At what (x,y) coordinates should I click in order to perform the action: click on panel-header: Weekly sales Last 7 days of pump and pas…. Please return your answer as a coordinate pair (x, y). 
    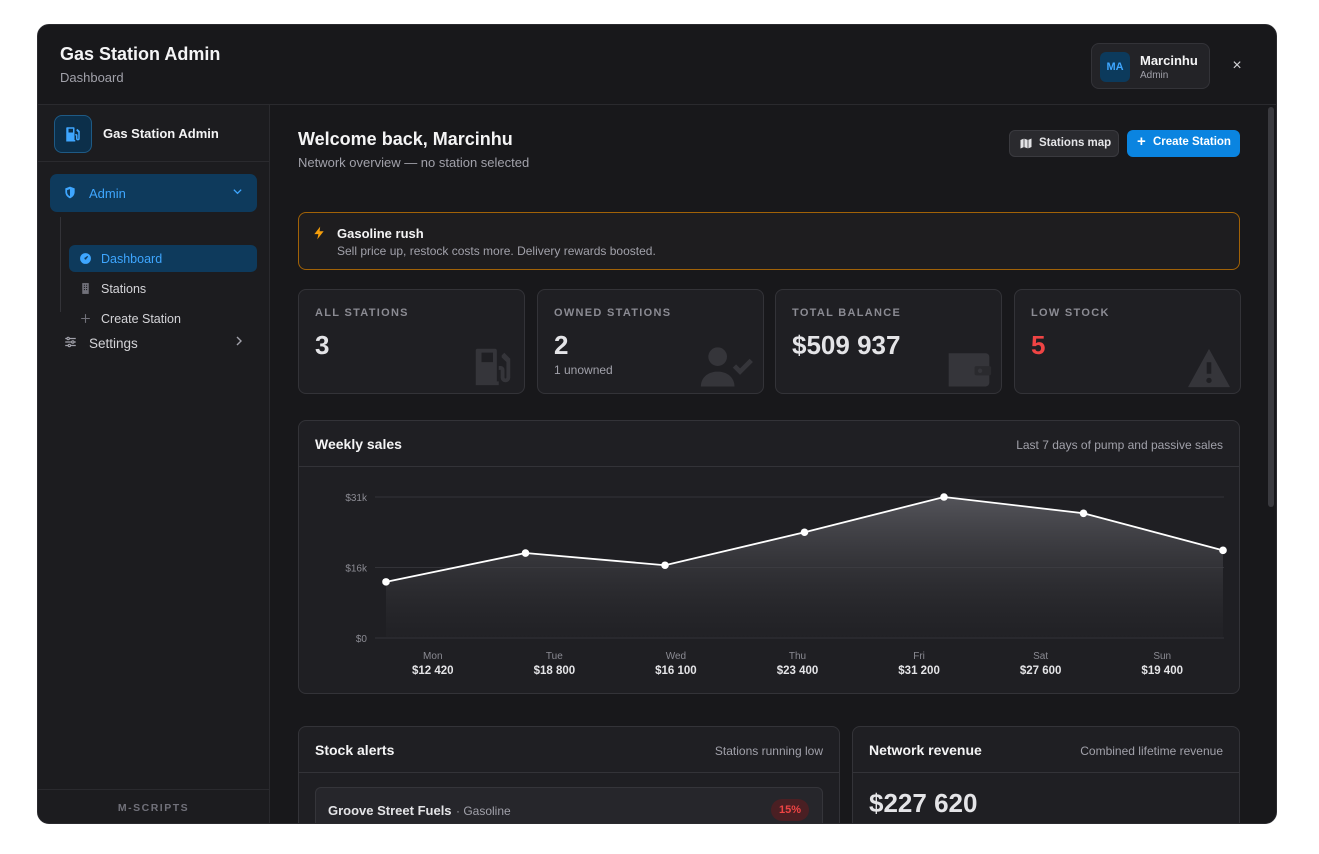
    Looking at the image, I should click on (769, 444).